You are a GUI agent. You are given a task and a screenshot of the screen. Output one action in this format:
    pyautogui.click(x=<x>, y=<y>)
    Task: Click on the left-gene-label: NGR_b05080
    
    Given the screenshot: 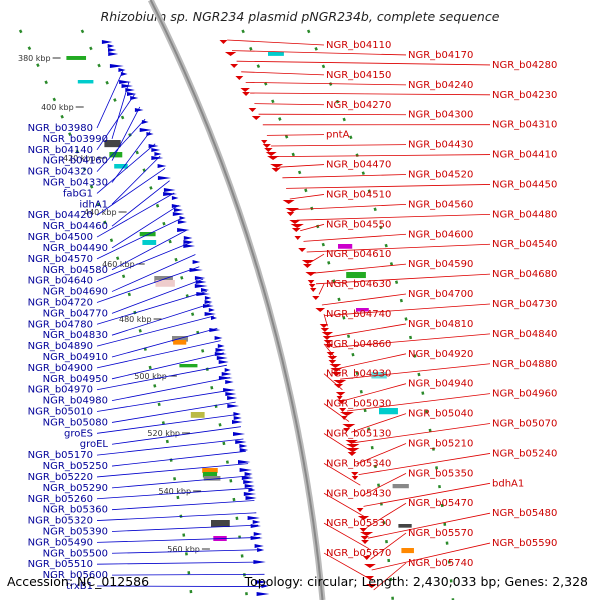 What is the action you would take?
    pyautogui.click(x=75, y=422)
    